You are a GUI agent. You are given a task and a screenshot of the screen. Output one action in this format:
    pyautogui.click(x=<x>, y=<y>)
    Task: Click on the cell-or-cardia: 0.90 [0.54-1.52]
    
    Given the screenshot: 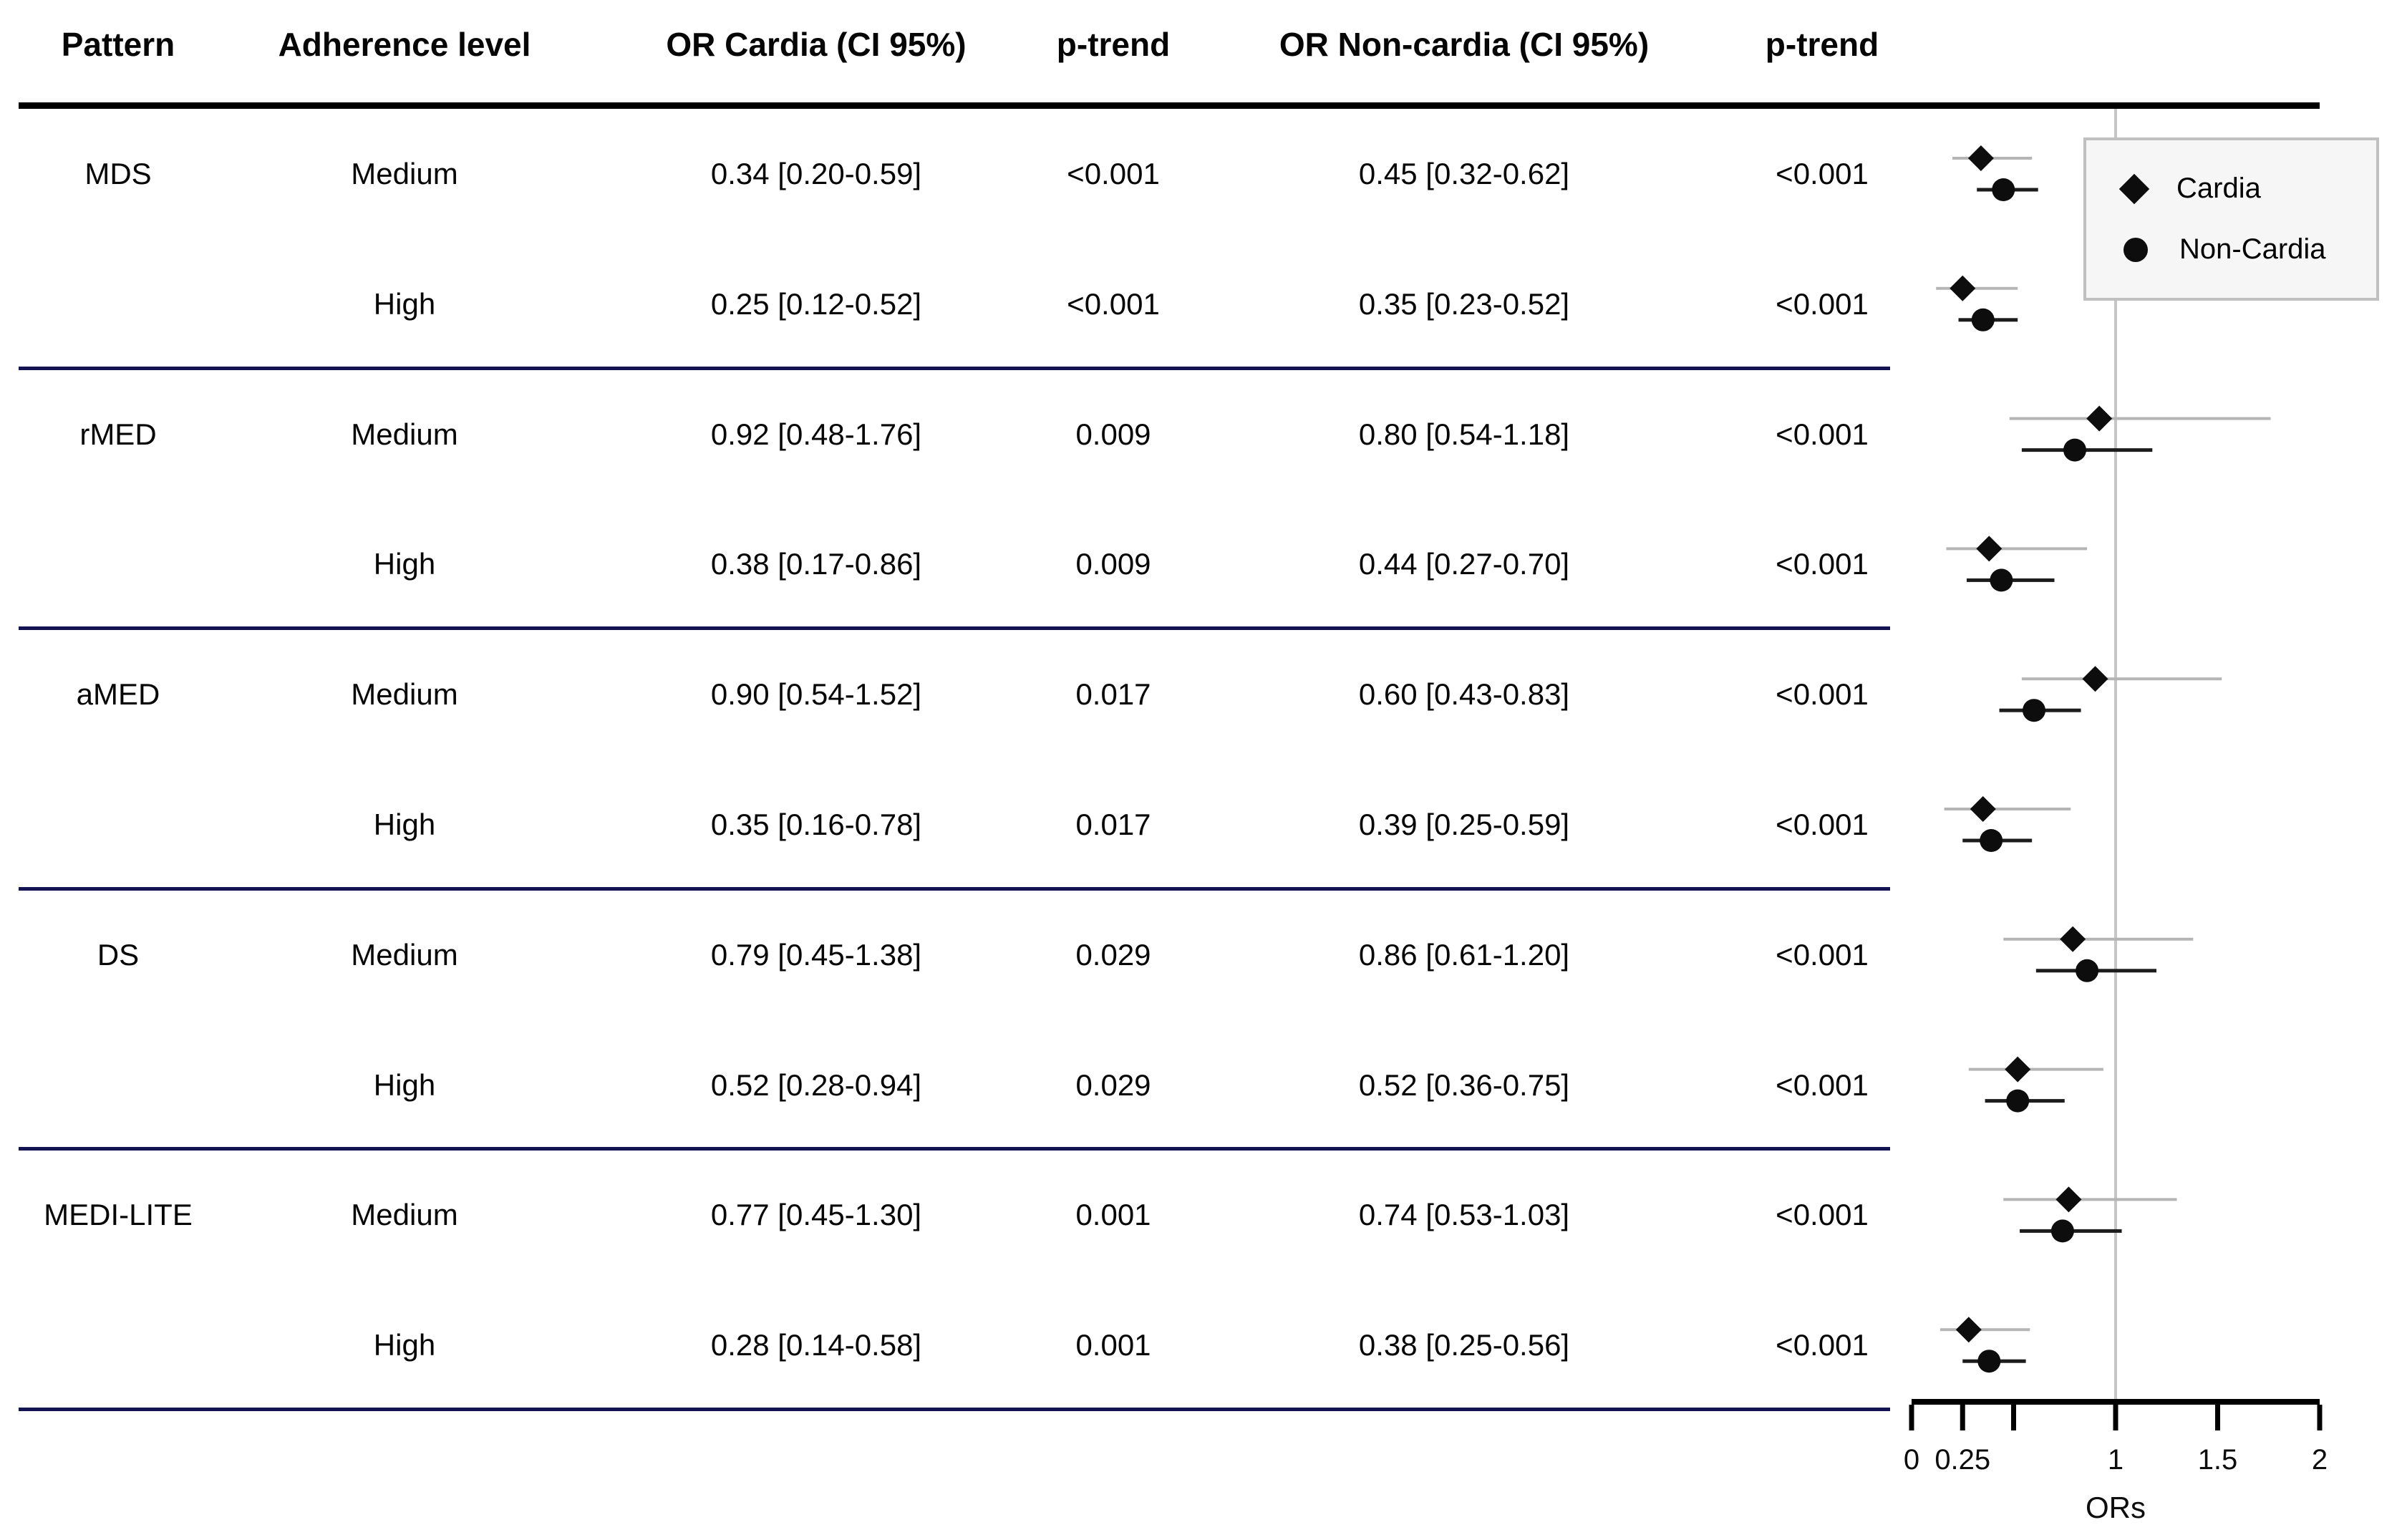 What is the action you would take?
    pyautogui.click(x=816, y=695)
    